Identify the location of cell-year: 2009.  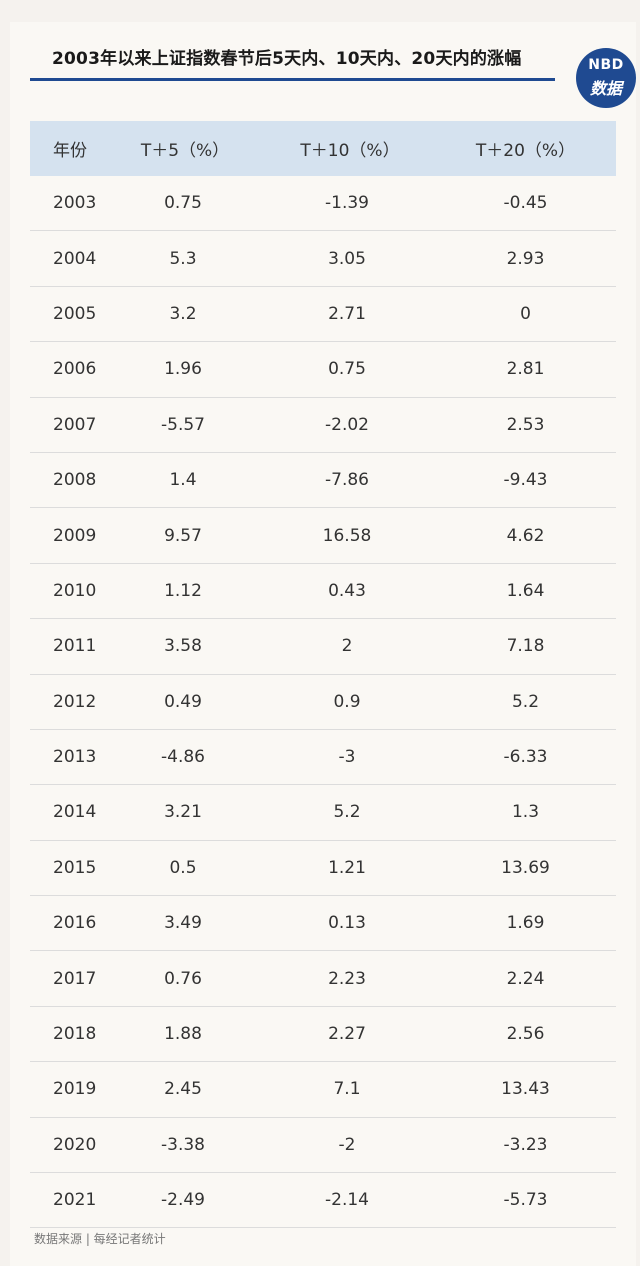
(72, 535).